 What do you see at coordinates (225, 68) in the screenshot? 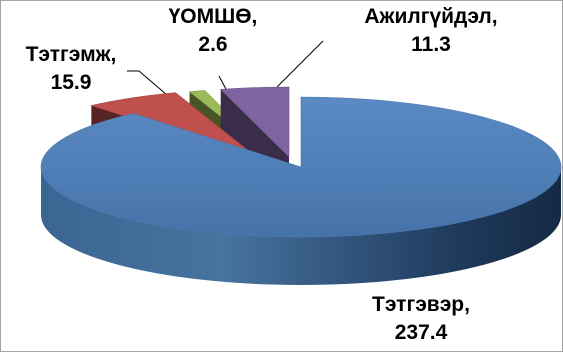
I see `leader-lines` at bounding box center [225, 68].